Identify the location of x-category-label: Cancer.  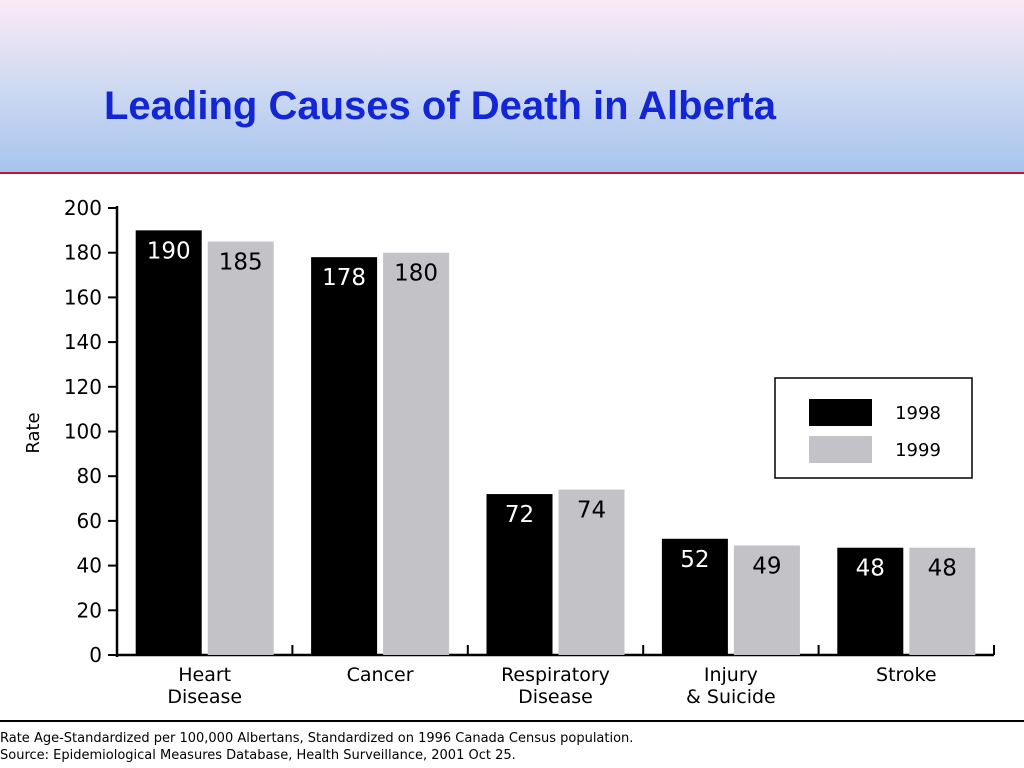
(380, 675).